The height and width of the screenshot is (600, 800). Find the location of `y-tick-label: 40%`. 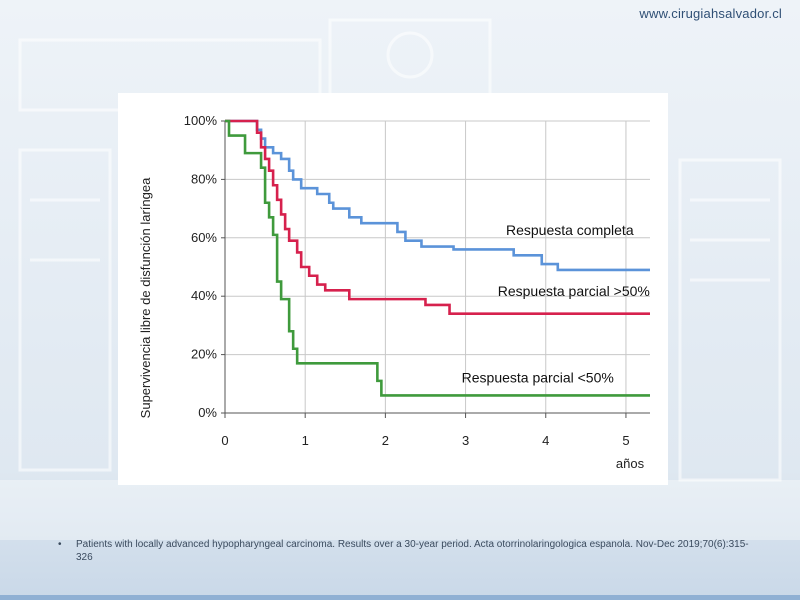

y-tick-label: 40% is located at coordinates (204, 295).